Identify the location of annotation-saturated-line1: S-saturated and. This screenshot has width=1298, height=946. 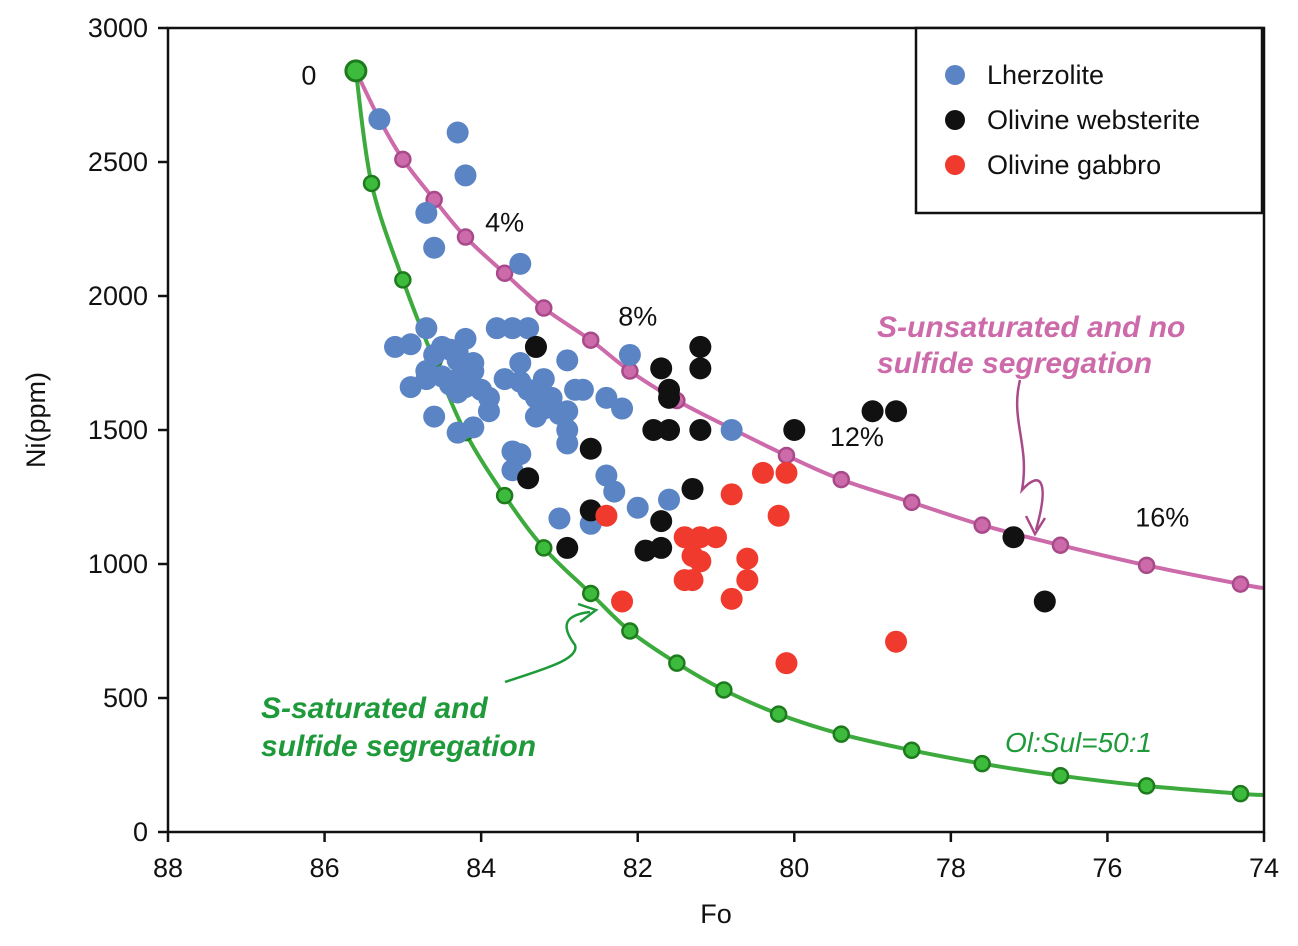
(374, 708).